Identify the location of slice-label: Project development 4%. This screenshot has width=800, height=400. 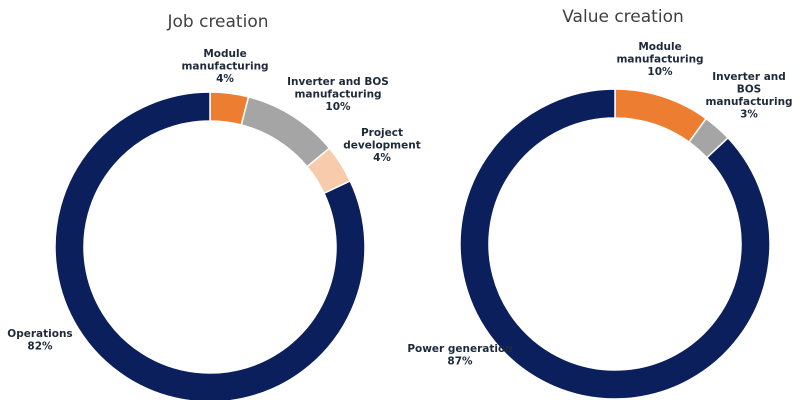
(382, 145).